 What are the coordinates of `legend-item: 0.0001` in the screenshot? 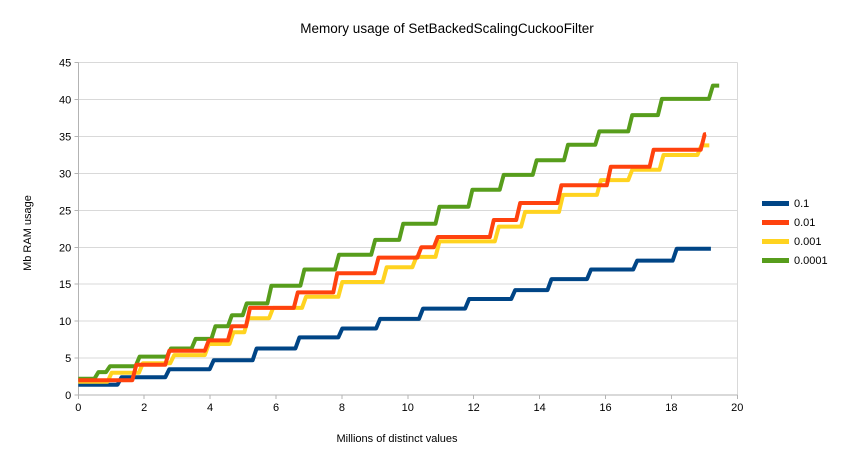 It's located at (795, 260).